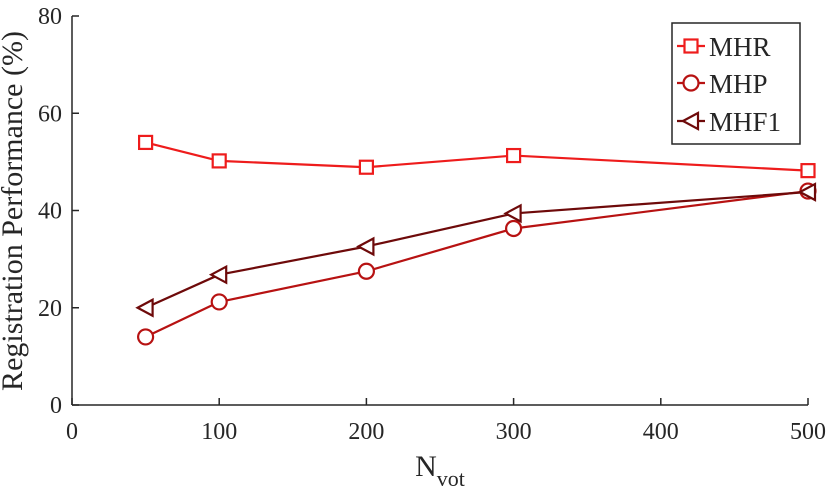 The image size is (831, 498). Describe the element at coordinates (661, 432) in the screenshot. I see `x-tick-label: 400` at that location.